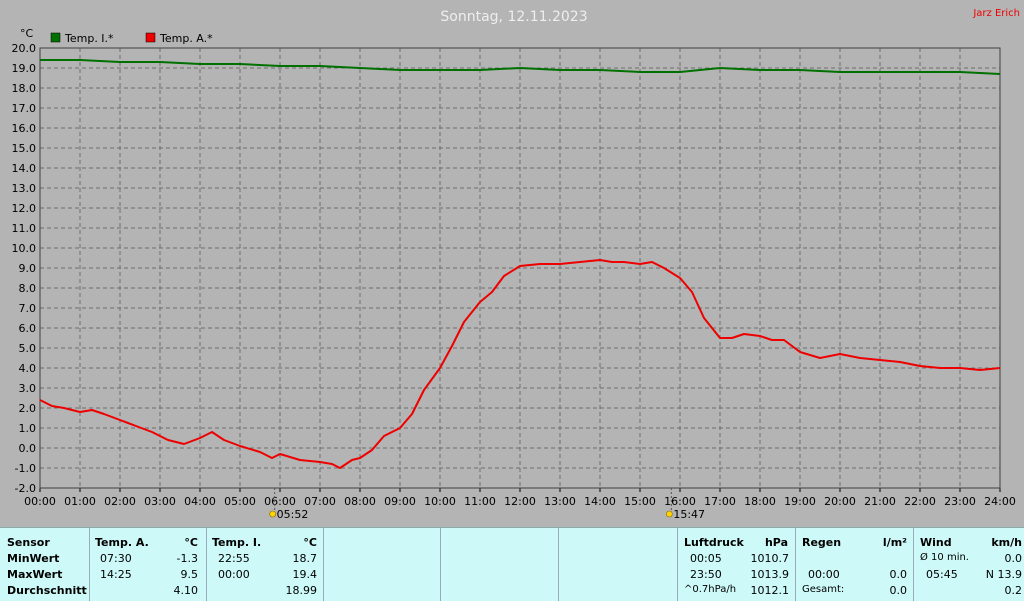  I want to click on temp-a-header: Temp. A., so click(122, 542).